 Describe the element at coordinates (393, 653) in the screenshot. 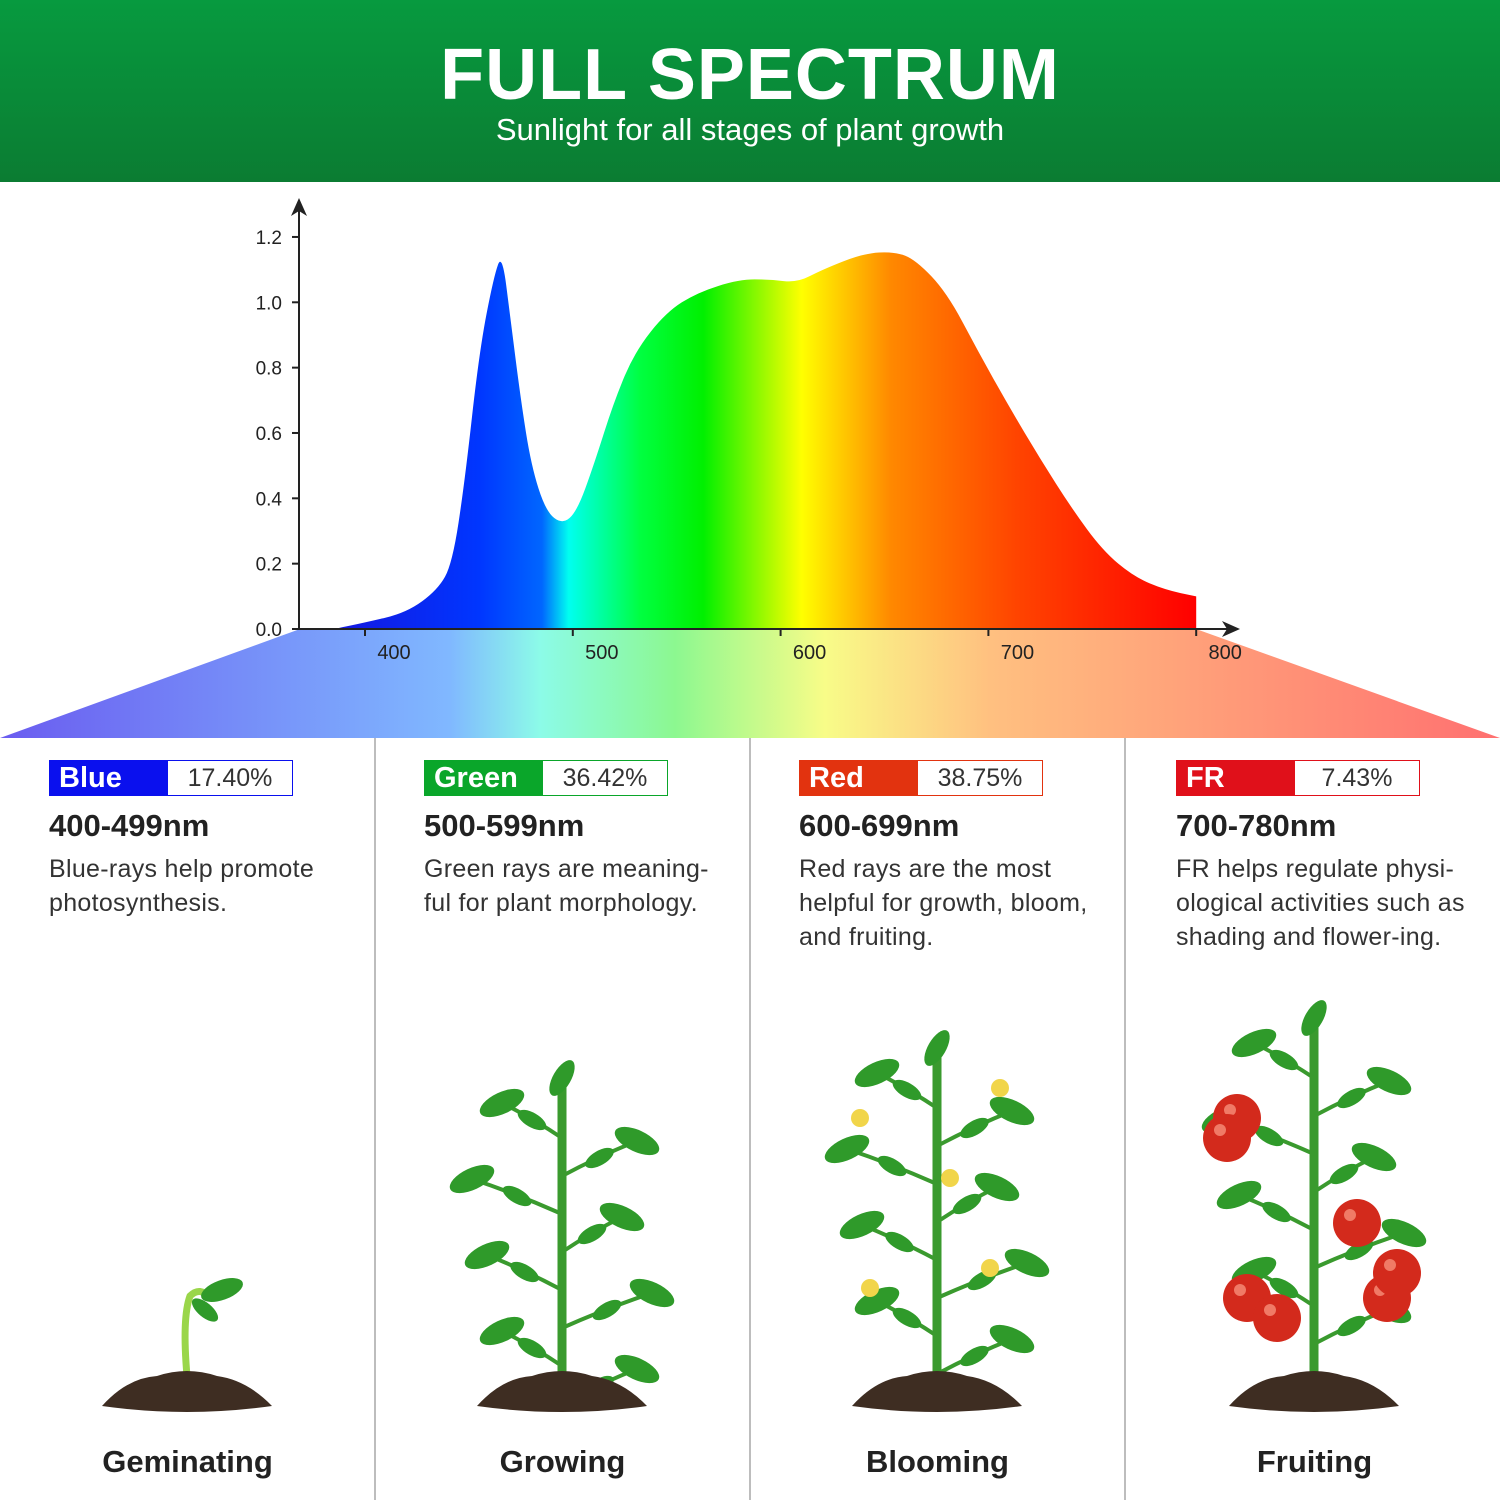

I see `x-tick-label: 400` at that location.